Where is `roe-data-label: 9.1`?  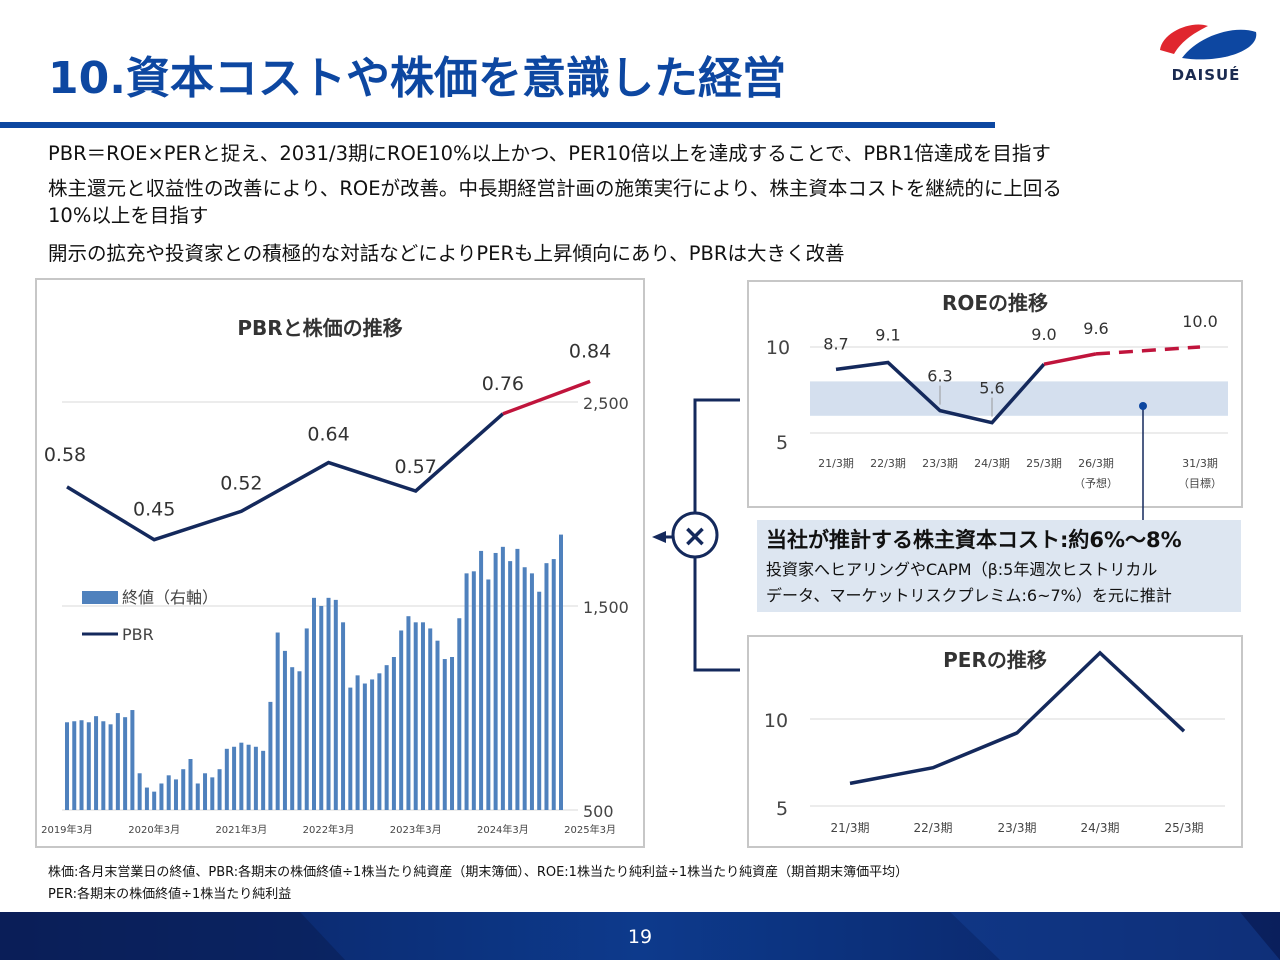 roe-data-label: 9.1 is located at coordinates (887, 334).